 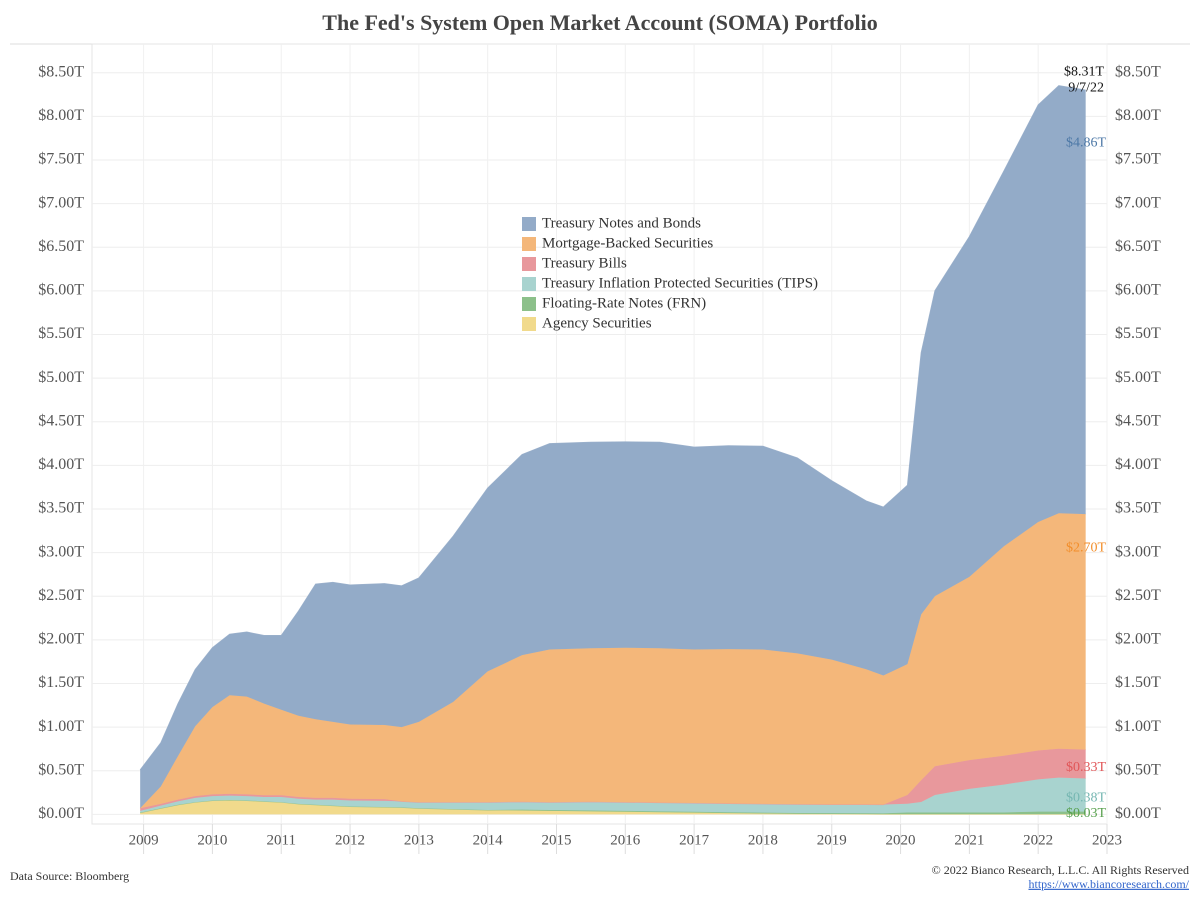 What do you see at coordinates (1138, 159) in the screenshot?
I see `y2-tick-label: $7.50T` at bounding box center [1138, 159].